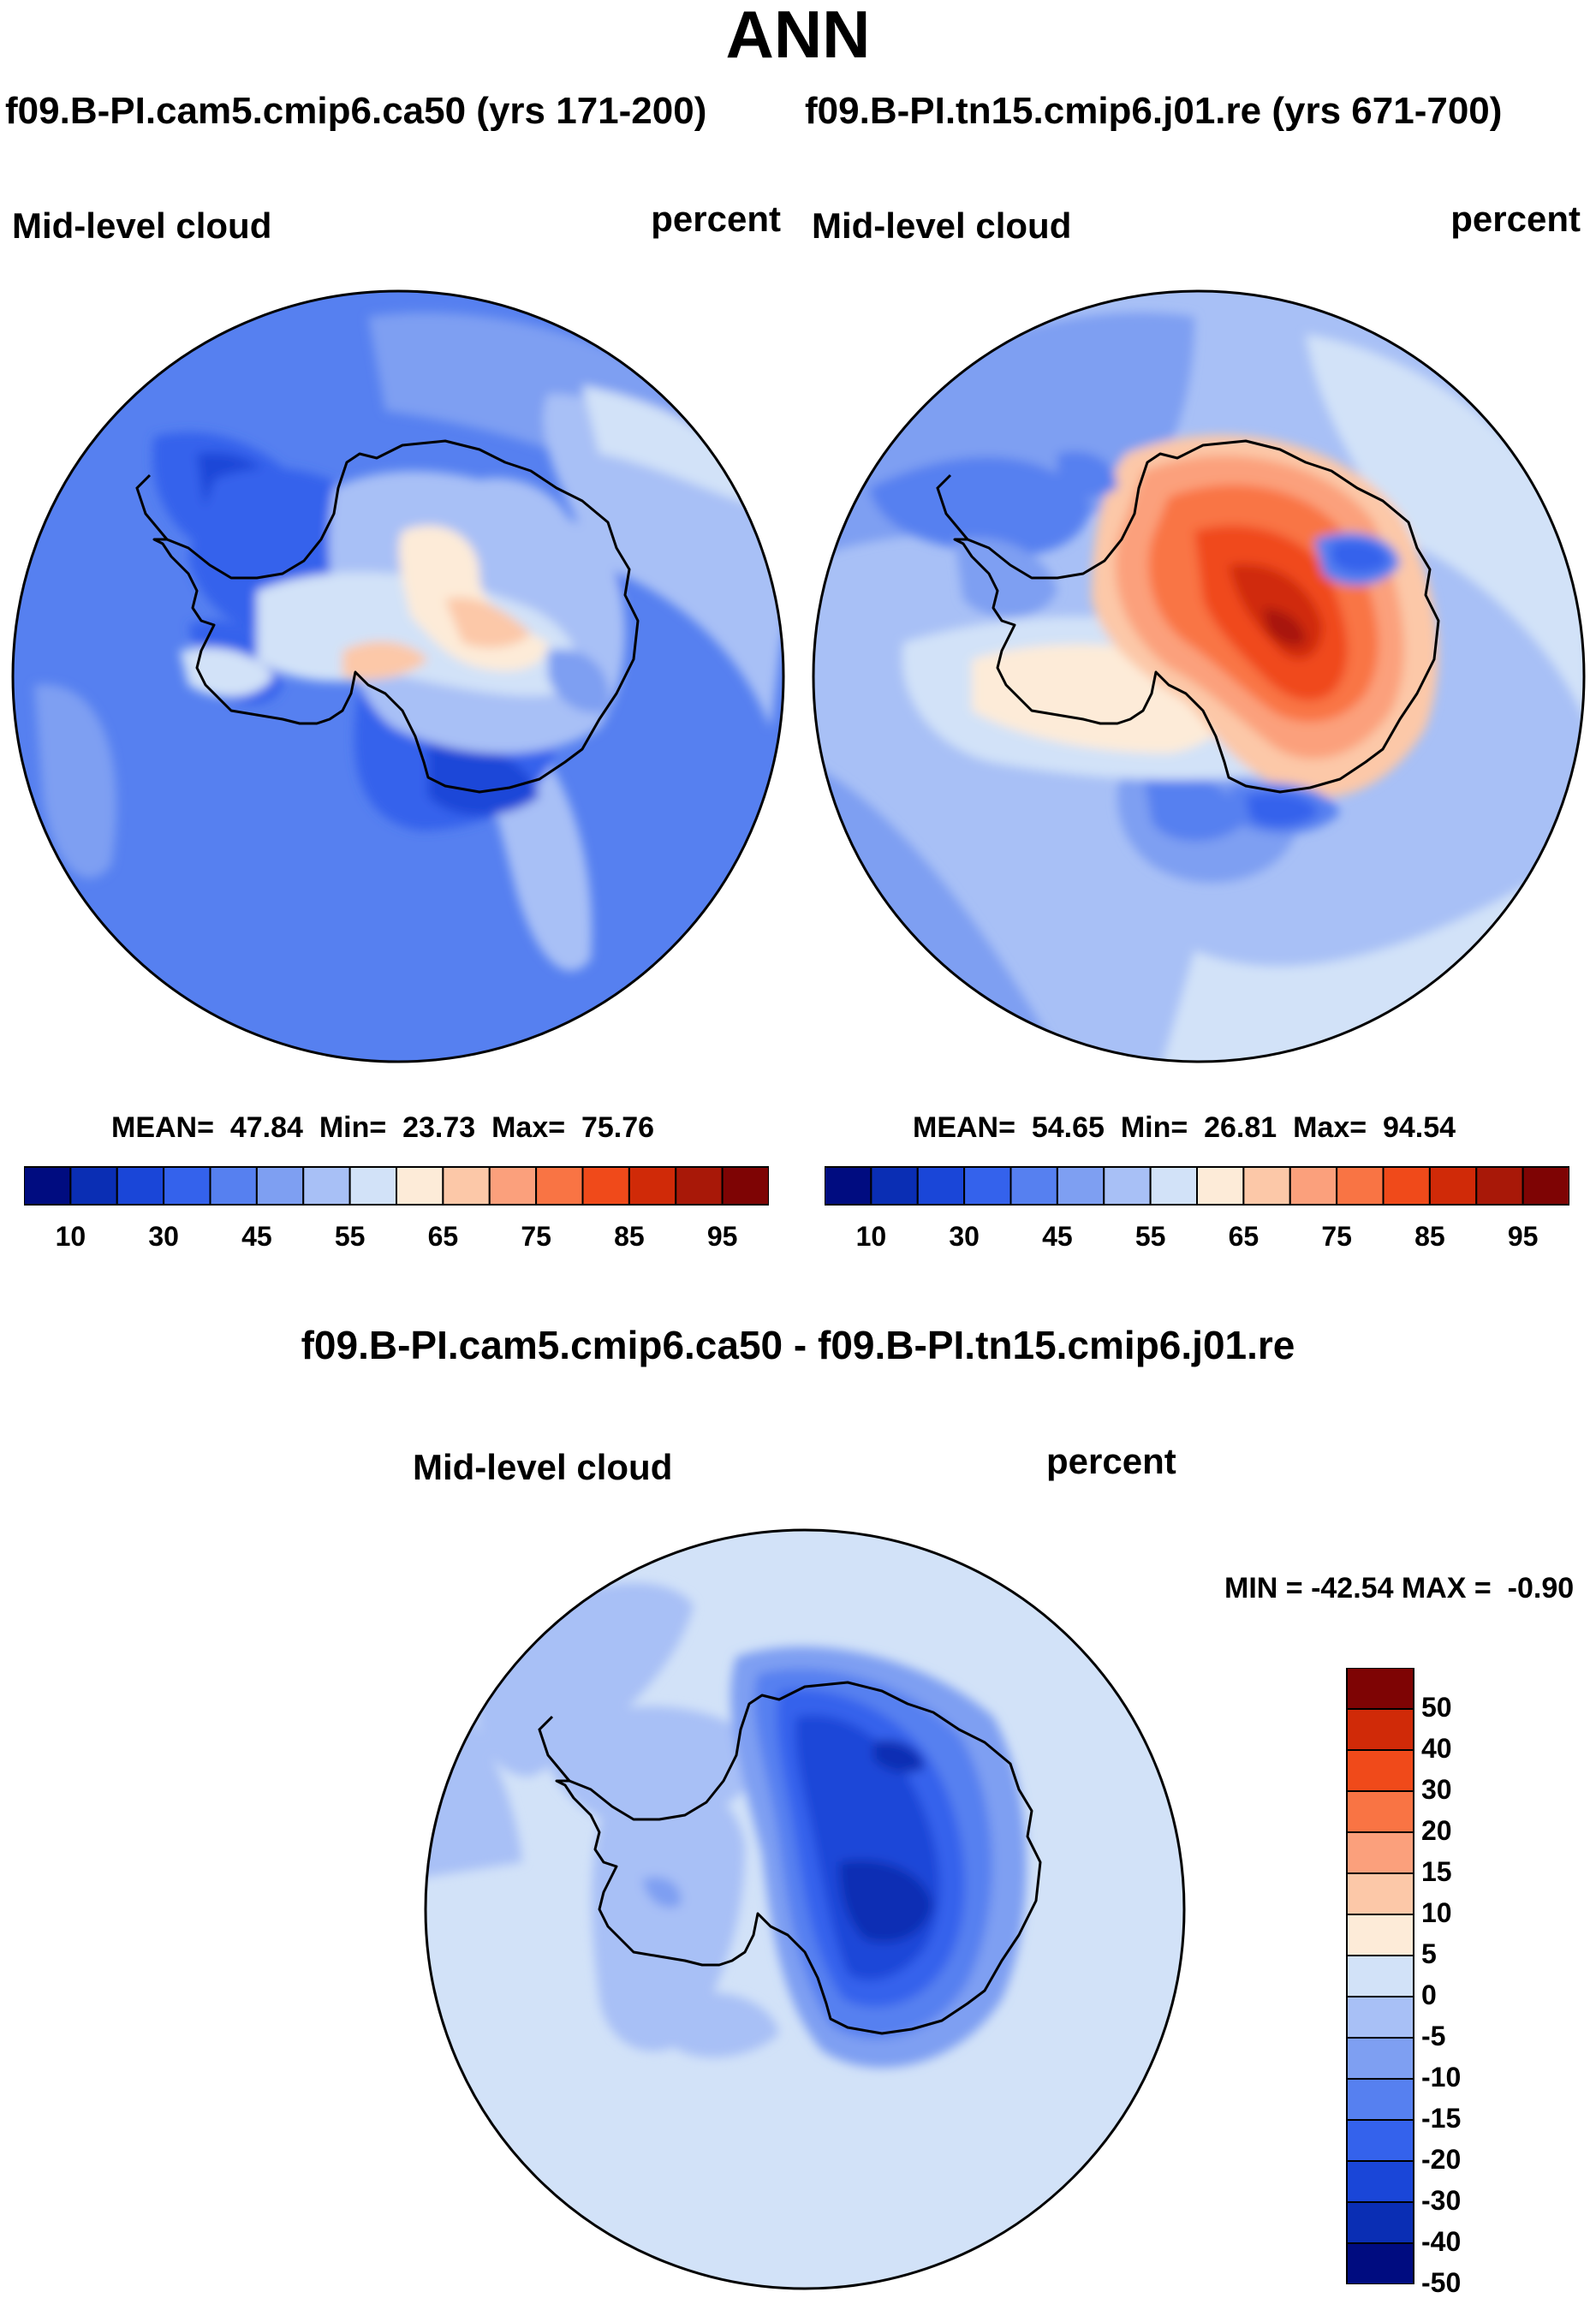 Image resolution: width=1596 pixels, height=2304 pixels. I want to click on panel1-variable-label: Mid-level cloud, so click(142, 225).